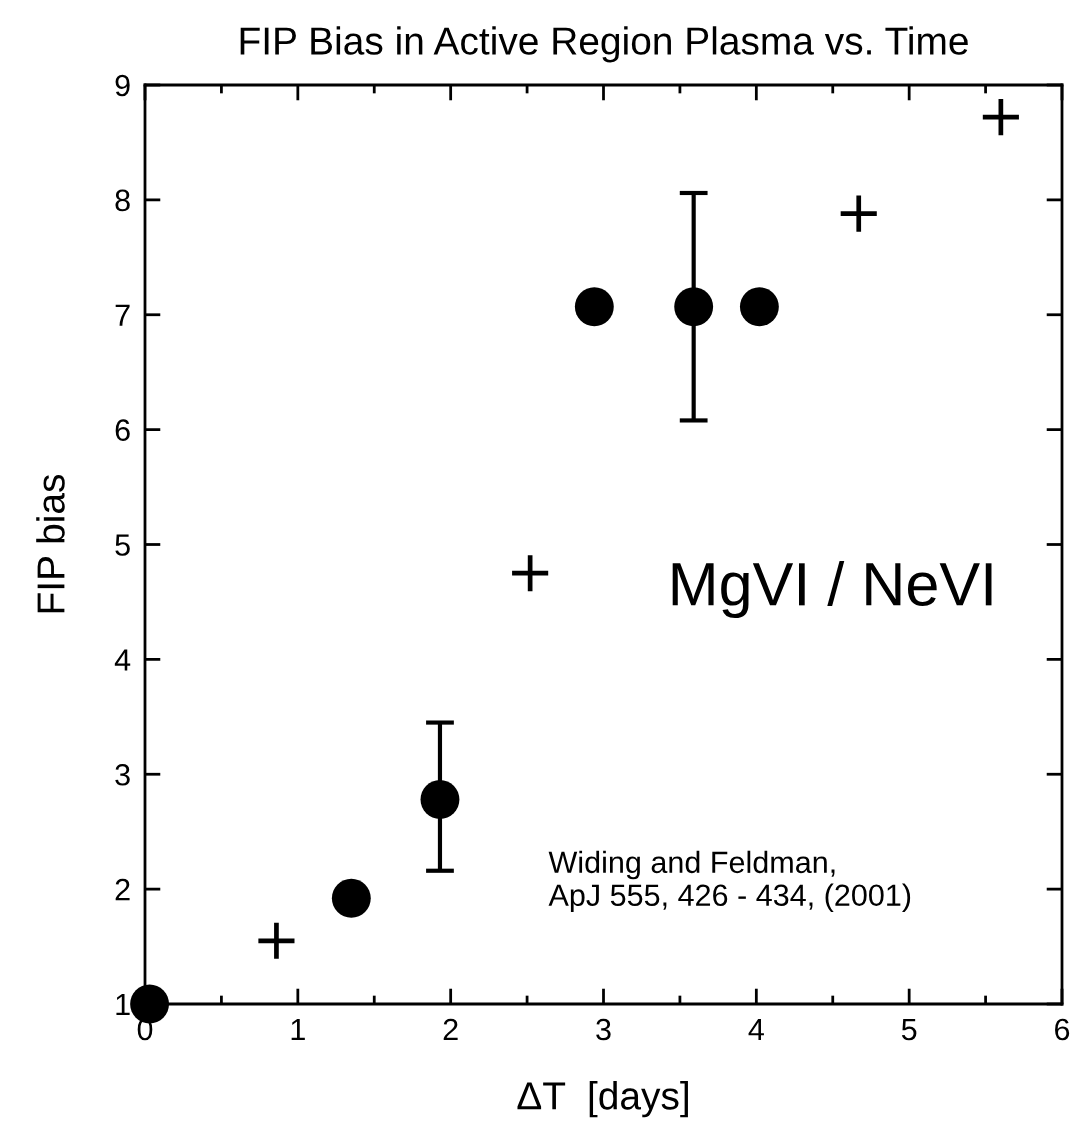  I want to click on annotation: Widing and Feldman, ApJ 555, 426 - 434, (2001), so click(729, 881).